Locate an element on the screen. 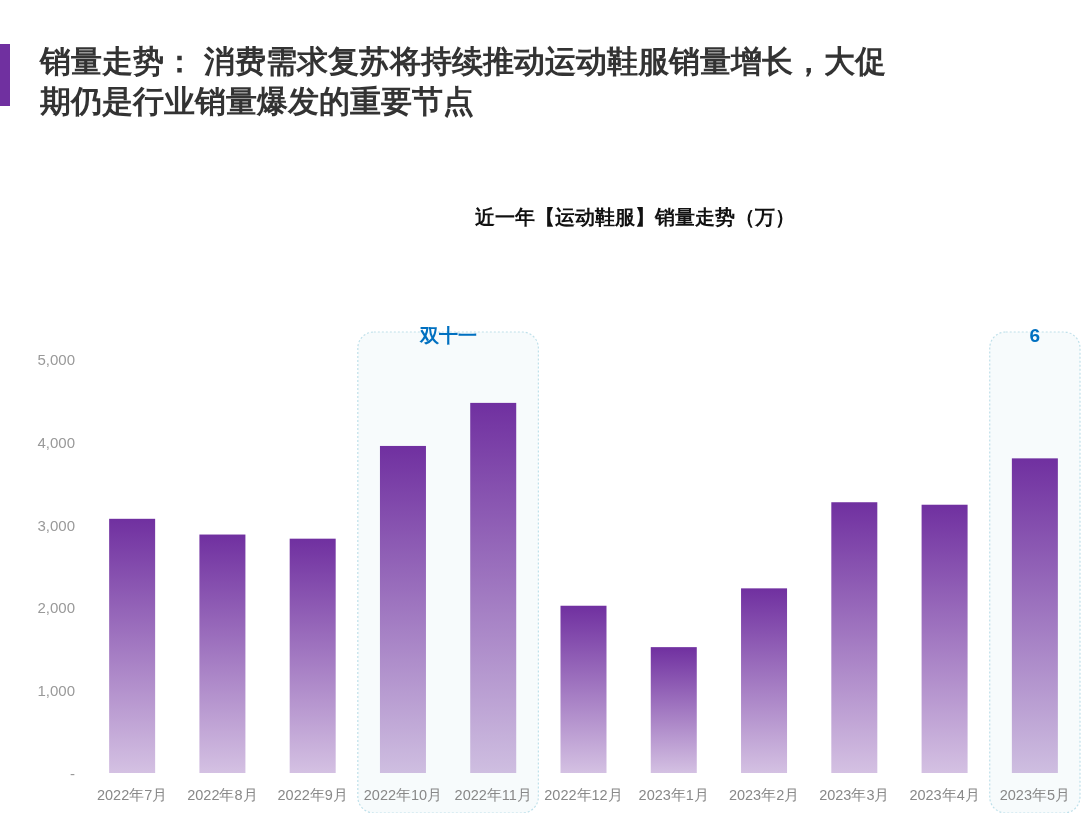 Image resolution: width=1084 pixels, height=813 pixels. y-tick-label: 5,000 is located at coordinates (56, 359).